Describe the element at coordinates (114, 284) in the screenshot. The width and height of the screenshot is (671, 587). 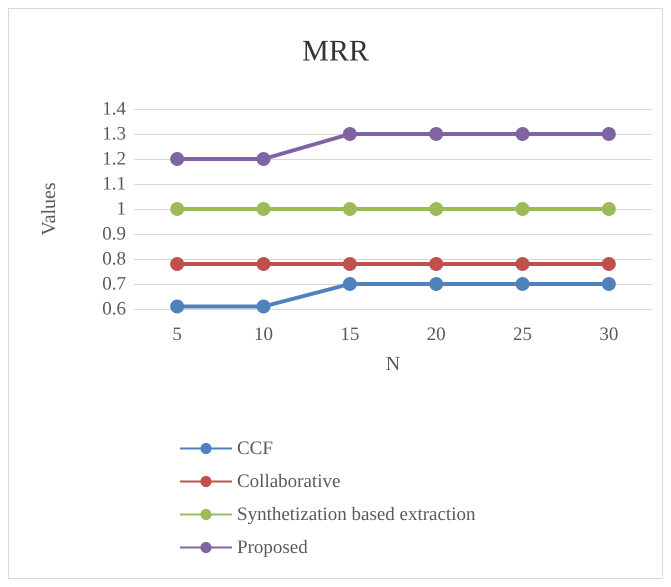
I see `y-tick-label: 0.7` at that location.